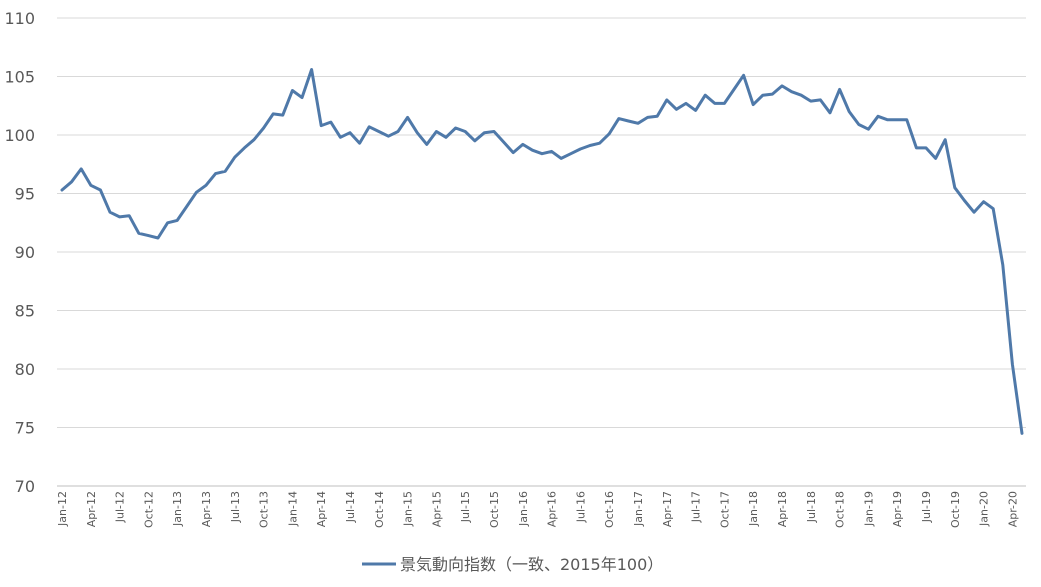  I want to click on x-tick-label: Oct-14, so click(379, 509).